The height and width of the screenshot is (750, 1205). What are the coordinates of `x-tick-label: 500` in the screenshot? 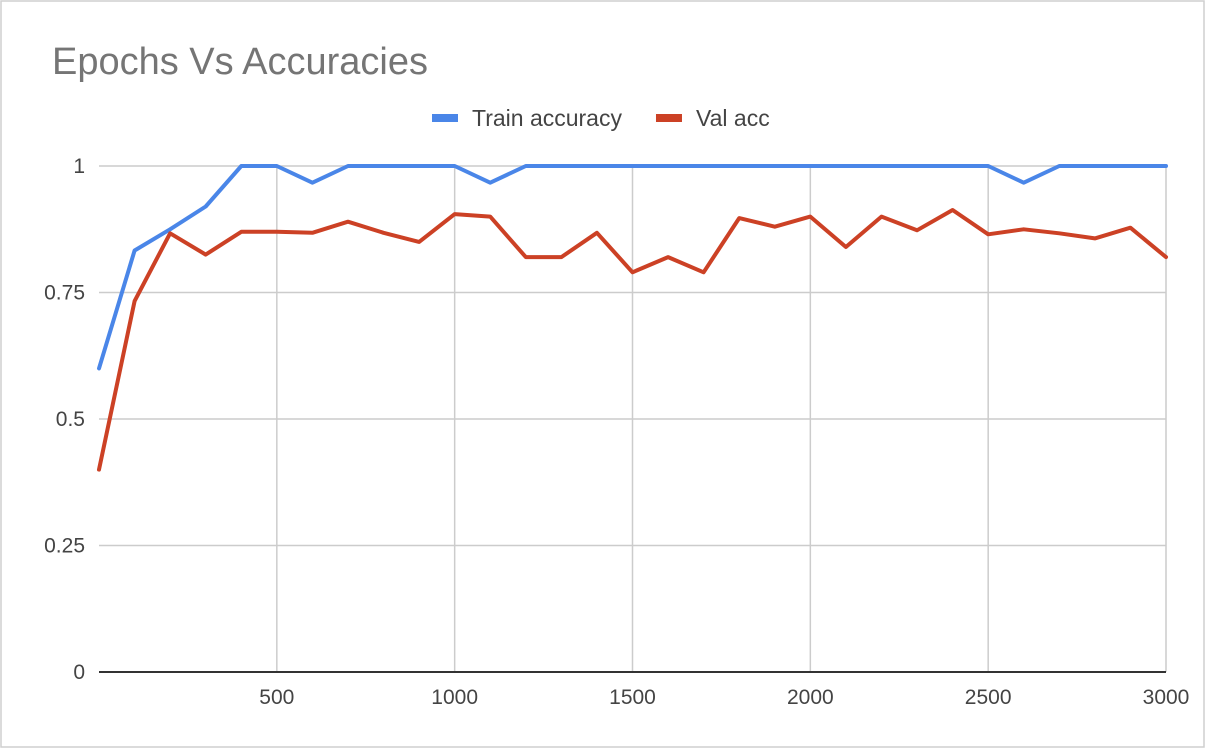 It's located at (276, 697).